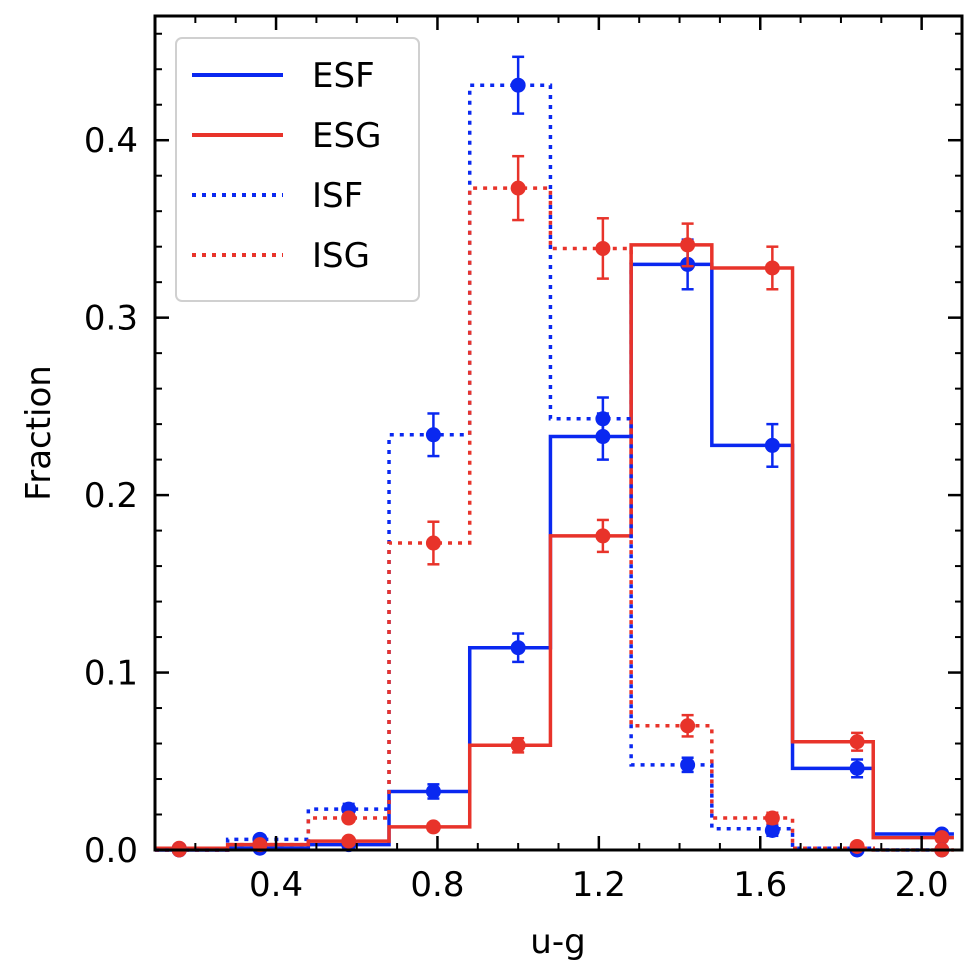 The width and height of the screenshot is (976, 970). I want to click on x-axis-title: u-g, so click(557, 942).